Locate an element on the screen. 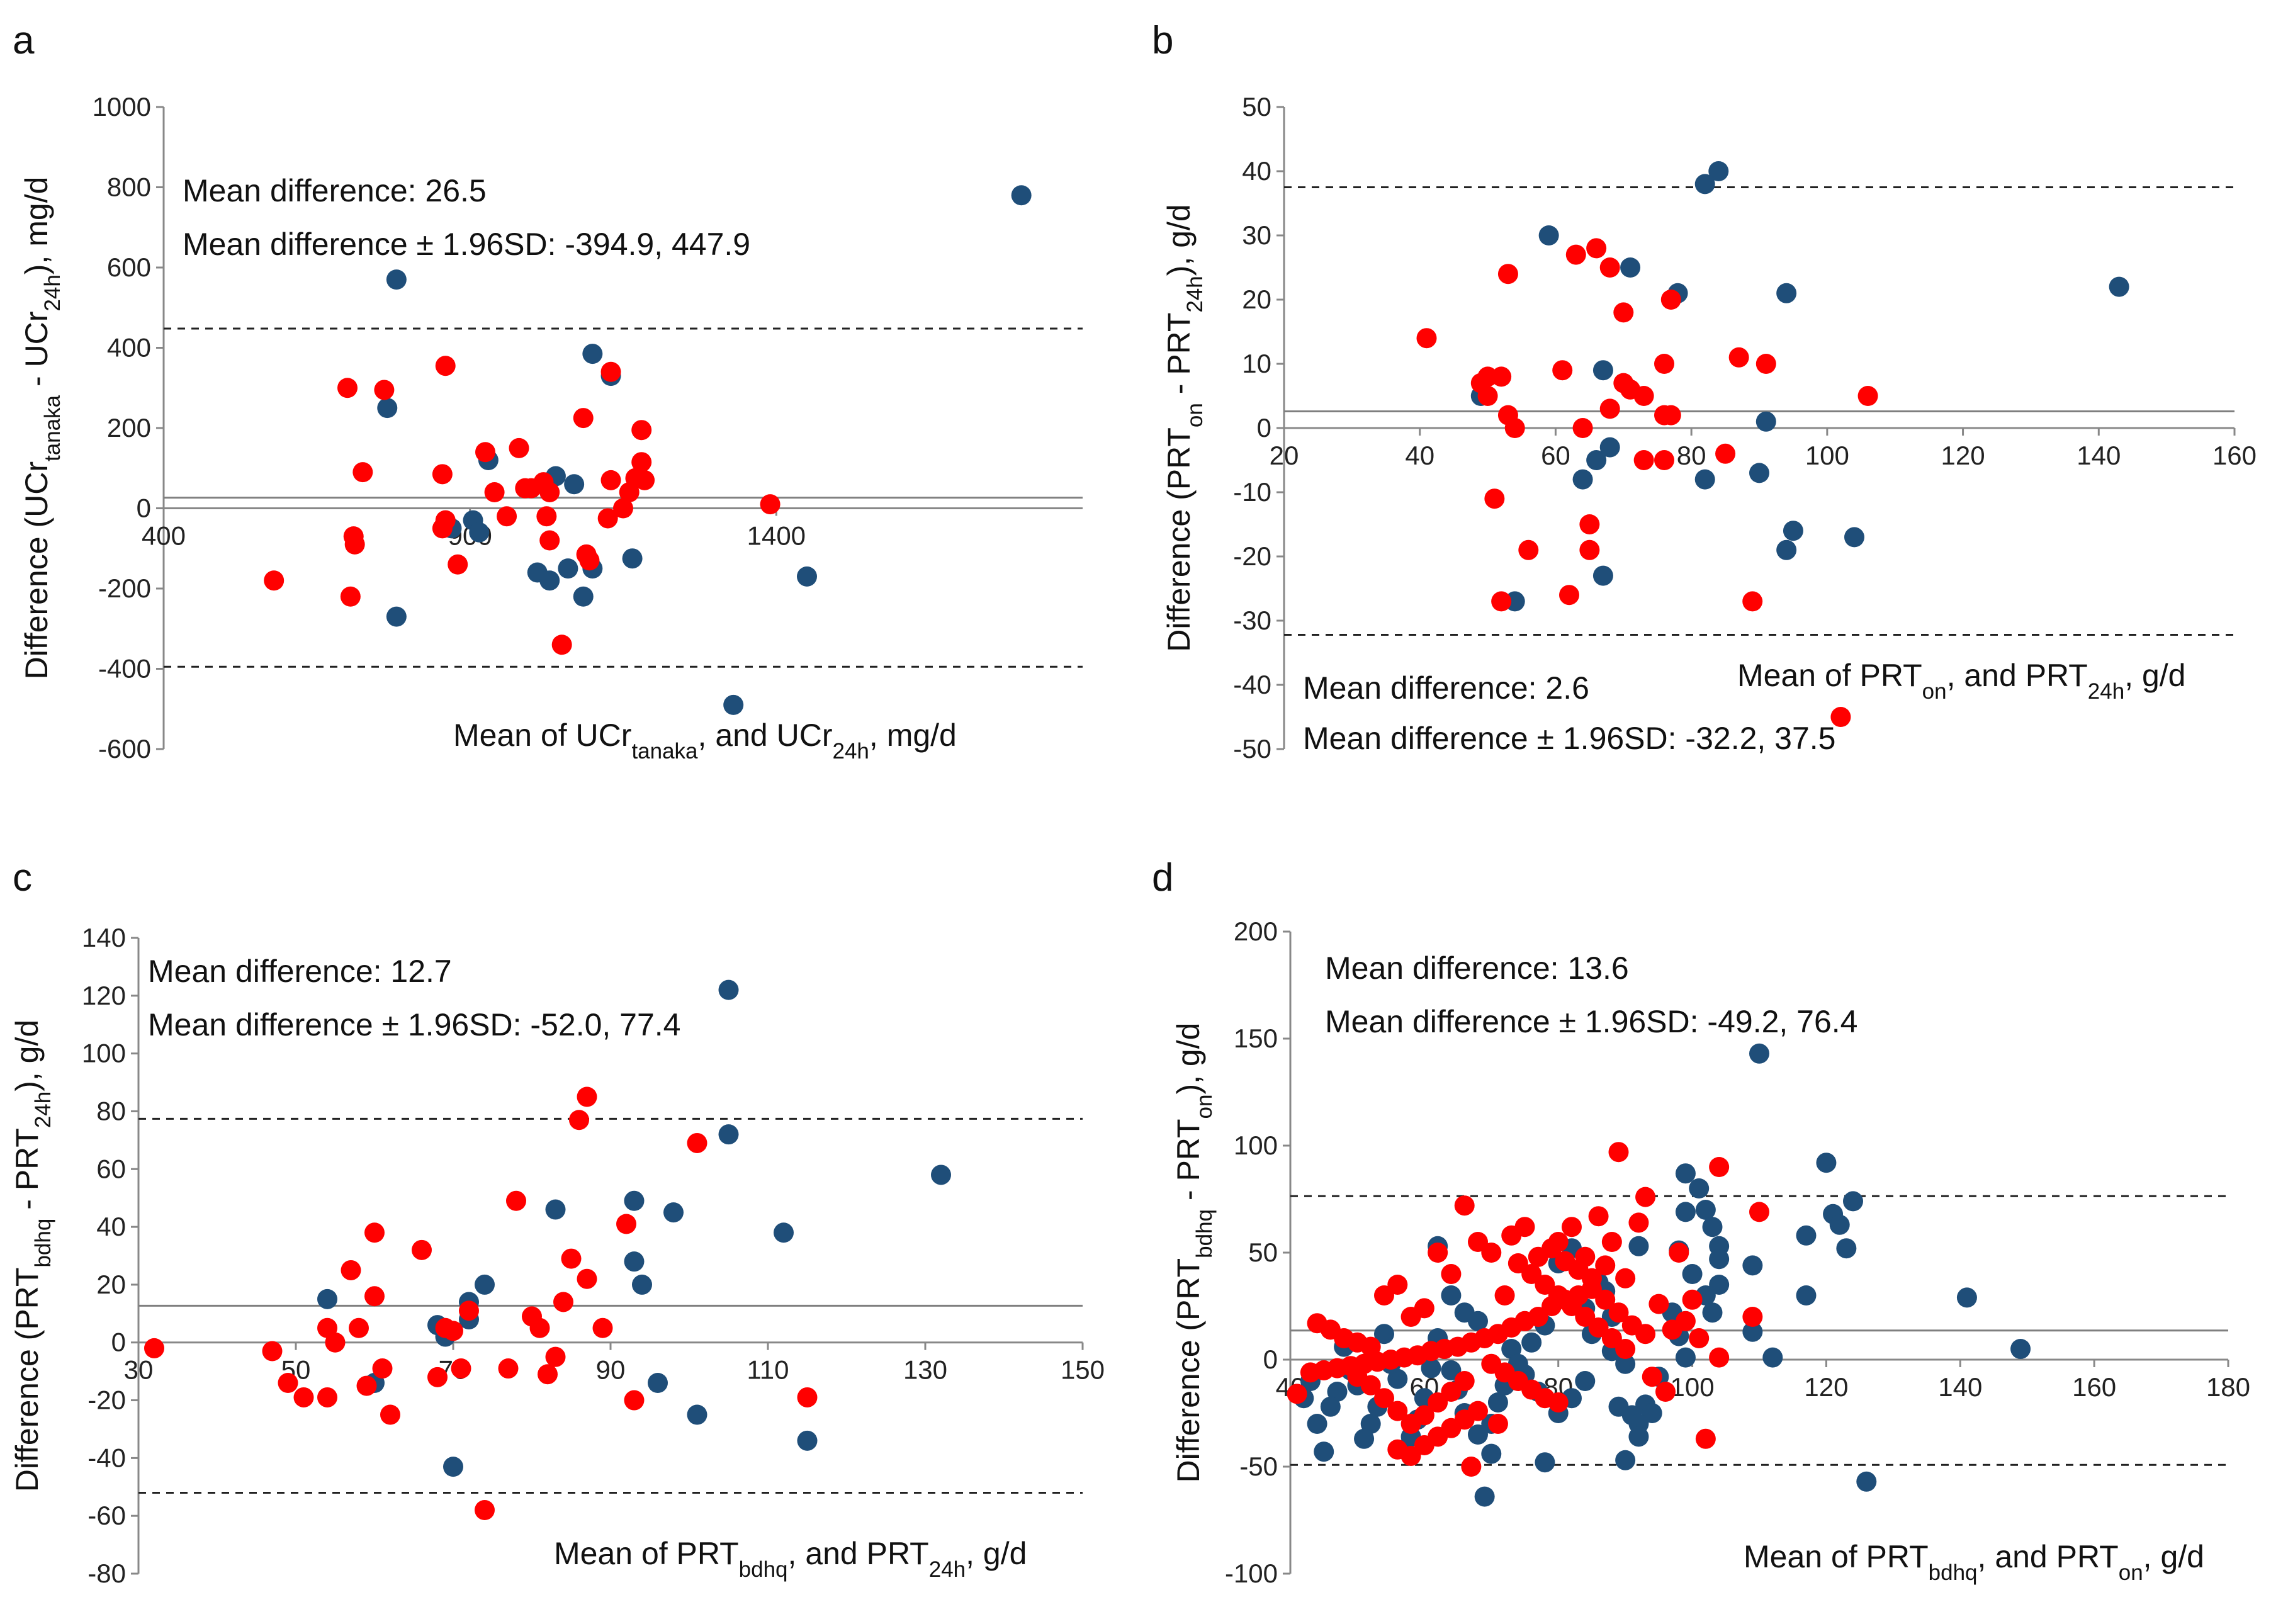 The width and height of the screenshot is (2288, 1624). x-tick-label: 400 is located at coordinates (164, 536).